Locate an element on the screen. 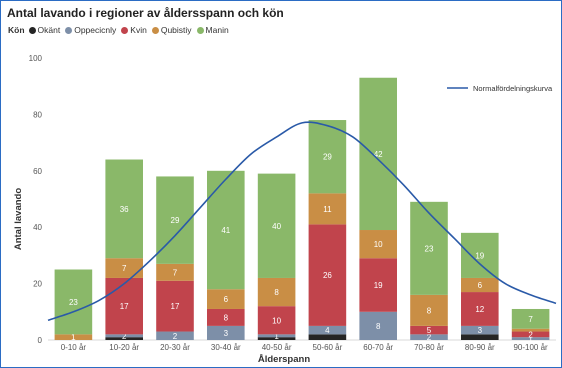 The height and width of the screenshot is (368, 562). y-tick-label: 80 is located at coordinates (37, 114).